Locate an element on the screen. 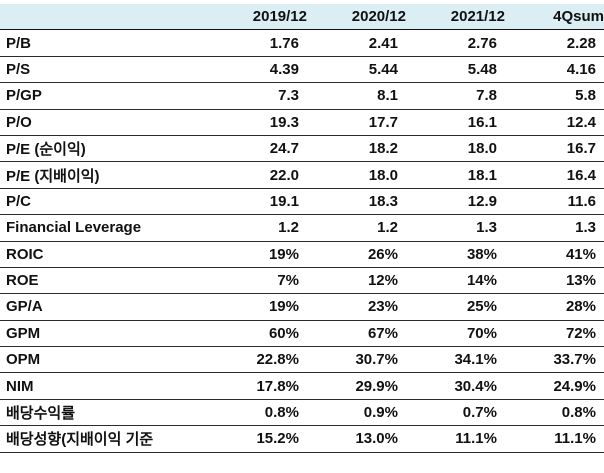 This screenshot has height=473, width=604. row-value-cell: 18.1 is located at coordinates (482, 175).